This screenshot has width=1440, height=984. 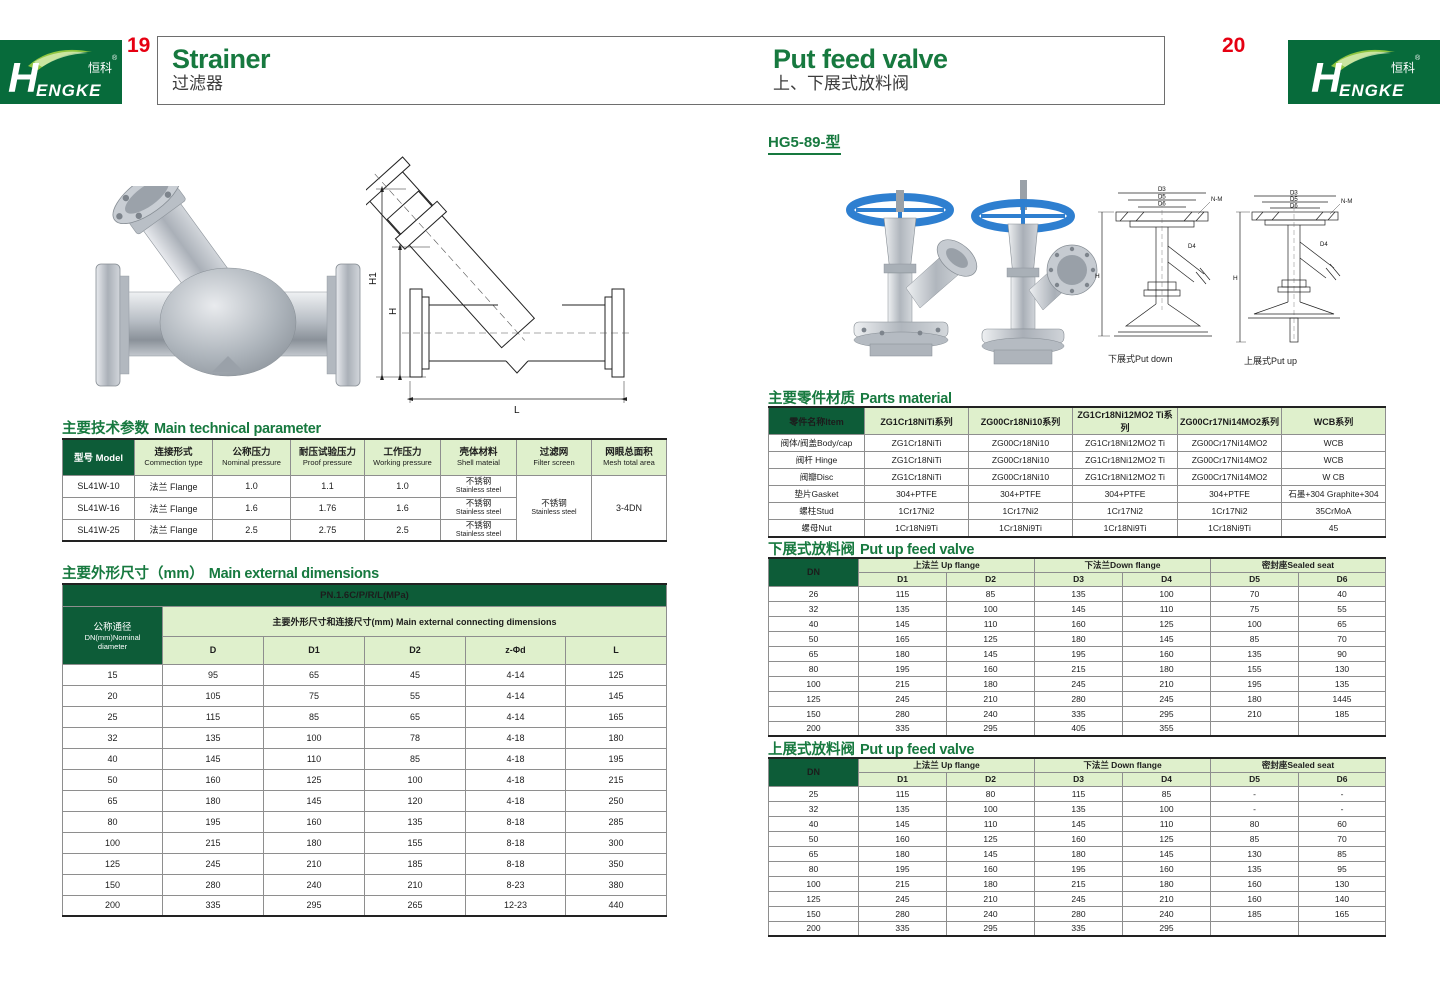 I want to click on dim-label-h1: H1, so click(x=373, y=278).